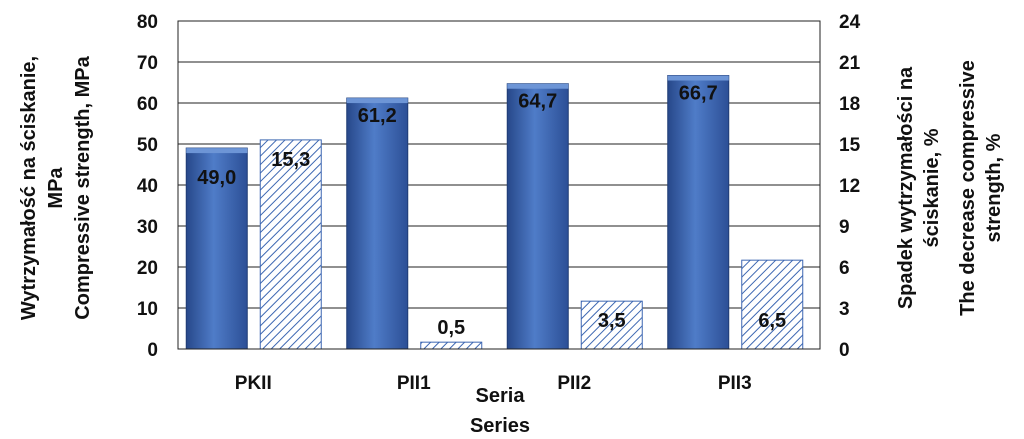  I want to click on y-tick-label: 40, so click(147, 186).